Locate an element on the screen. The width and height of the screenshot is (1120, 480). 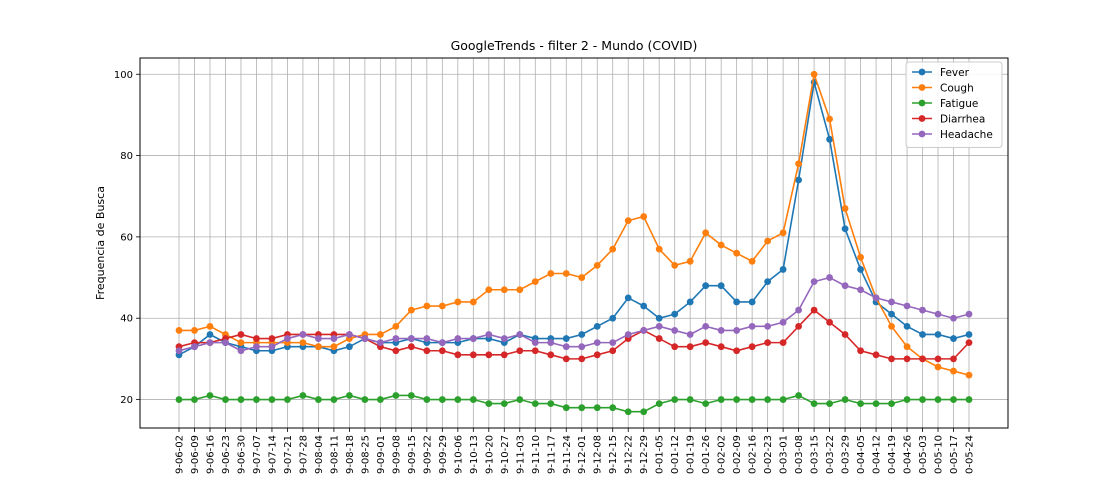
y-tick-label: 40 is located at coordinates (126, 319).